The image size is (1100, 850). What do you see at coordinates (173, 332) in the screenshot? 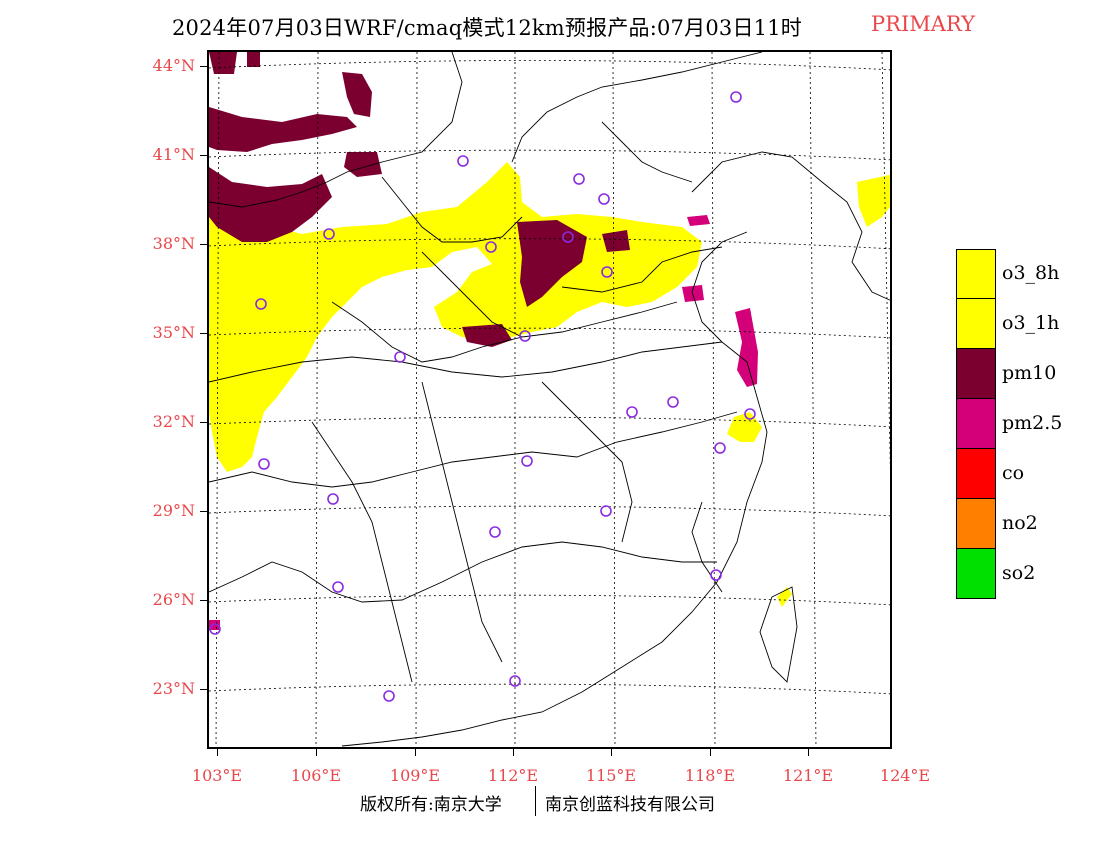
I see `lat-label-35: 35°N` at bounding box center [173, 332].